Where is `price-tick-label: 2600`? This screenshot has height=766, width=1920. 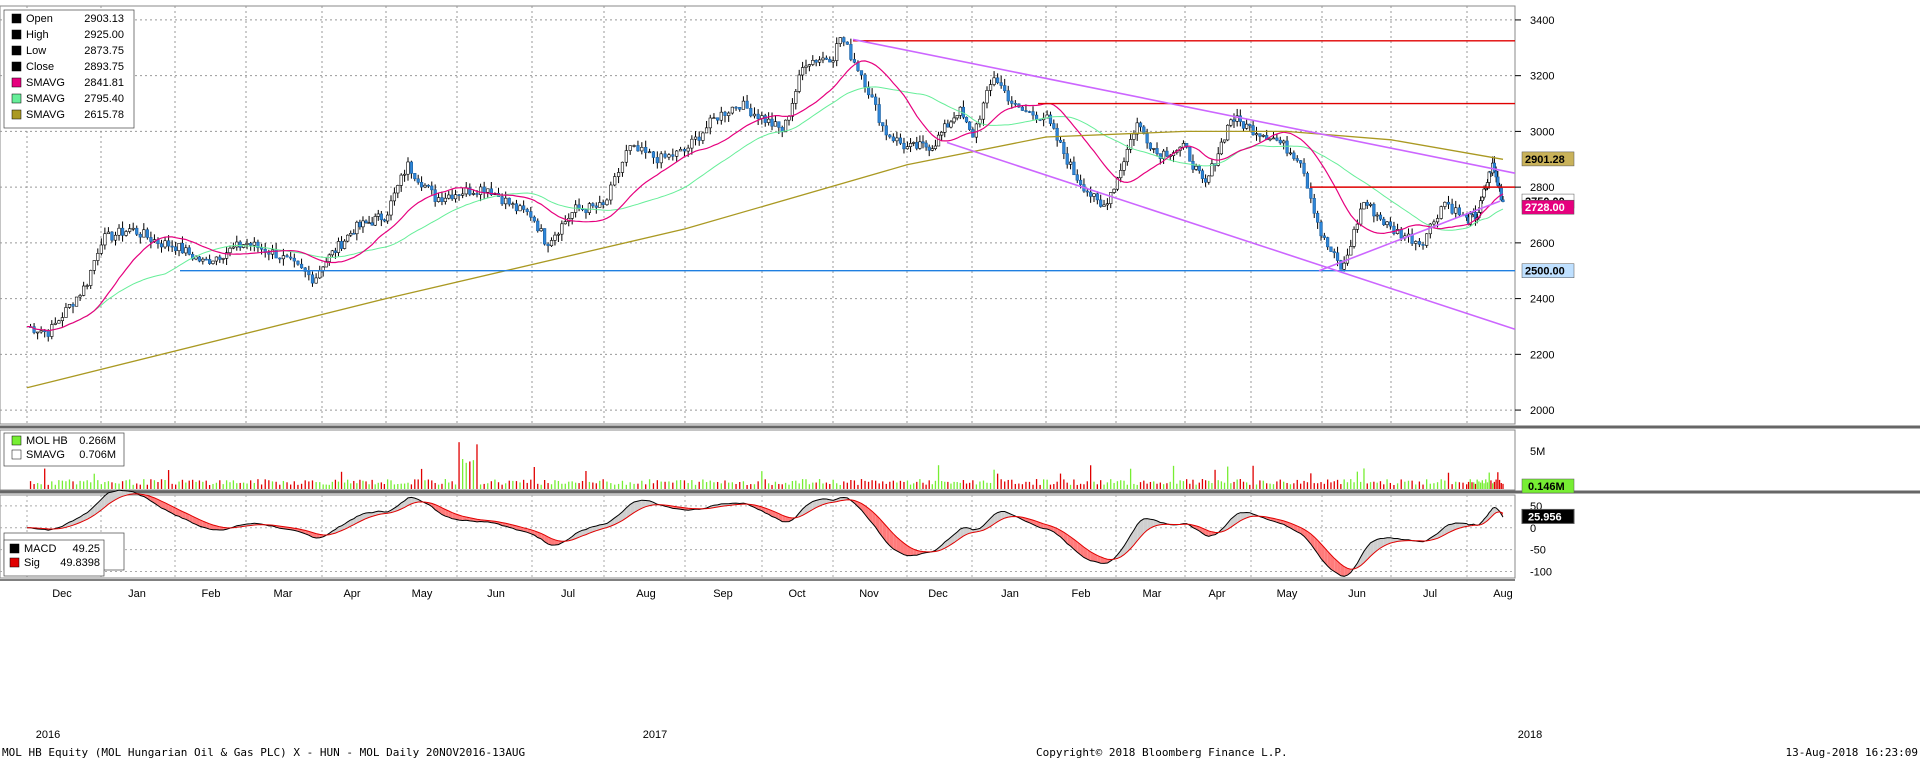 price-tick-label: 2600 is located at coordinates (1542, 244).